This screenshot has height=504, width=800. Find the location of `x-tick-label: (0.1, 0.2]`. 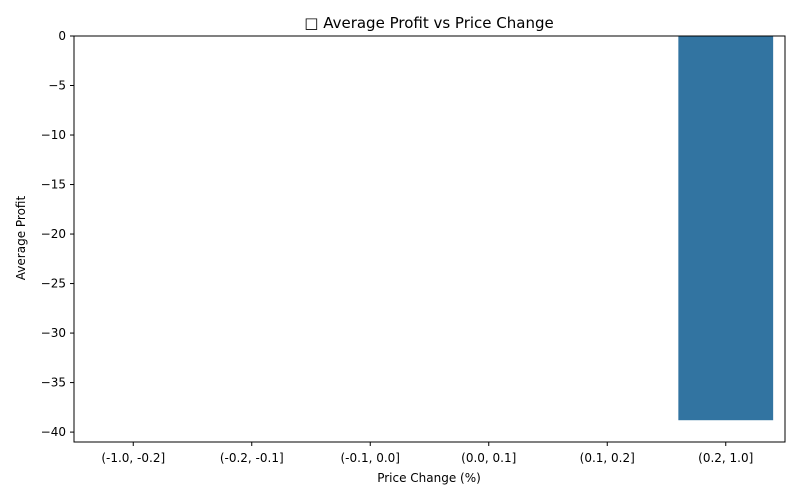

x-tick-label: (0.1, 0.2] is located at coordinates (607, 458).